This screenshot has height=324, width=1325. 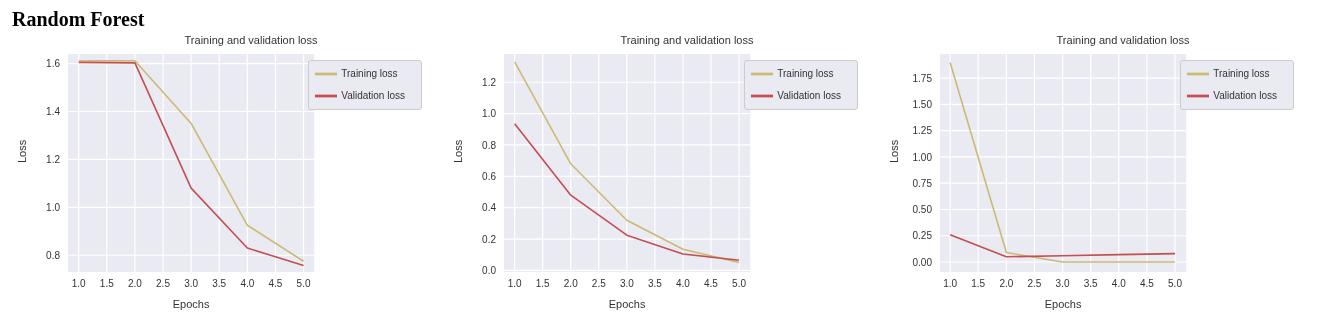 I want to click on y-tick-label: 1.4, so click(x=53, y=112).